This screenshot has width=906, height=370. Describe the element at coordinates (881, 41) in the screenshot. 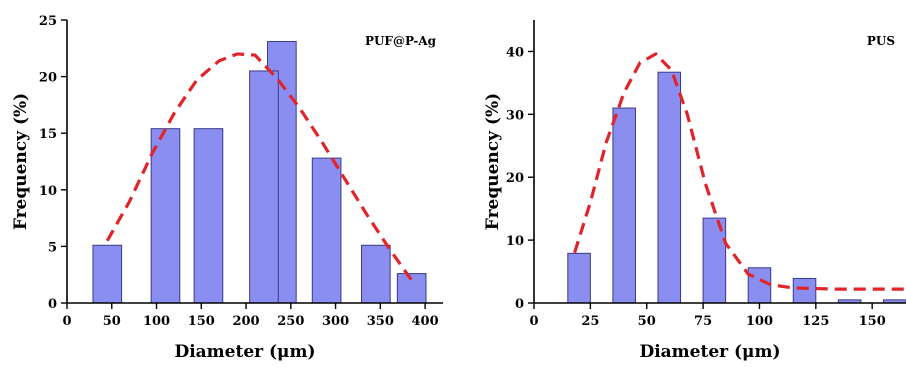

I see `panel-label: PUS` at that location.